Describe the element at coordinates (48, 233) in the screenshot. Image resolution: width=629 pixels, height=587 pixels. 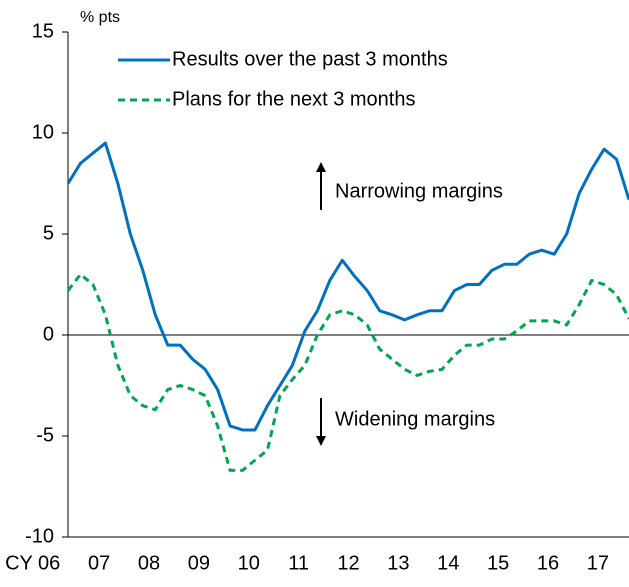
I see `y-tick-label: 5` at that location.